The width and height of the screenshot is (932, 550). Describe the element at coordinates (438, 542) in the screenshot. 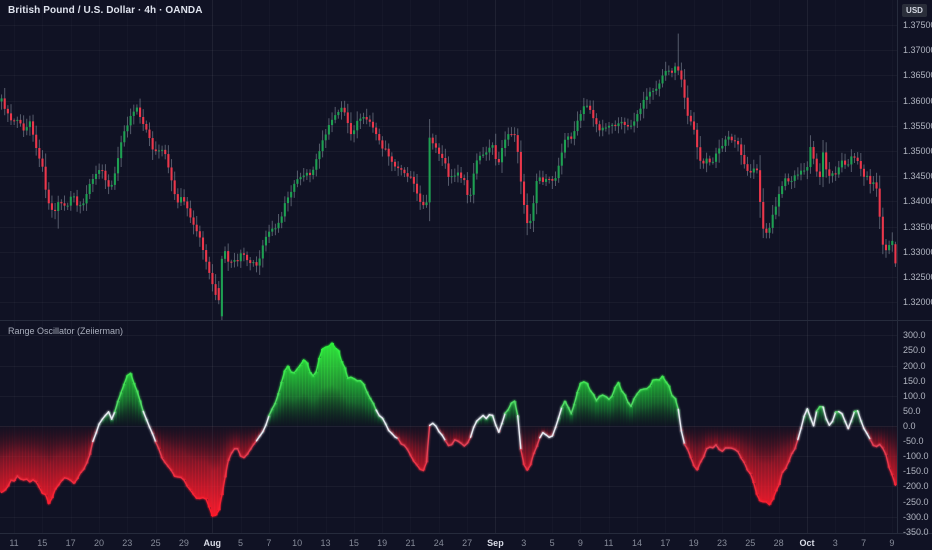

I see `time-axis-tick: 24` at that location.